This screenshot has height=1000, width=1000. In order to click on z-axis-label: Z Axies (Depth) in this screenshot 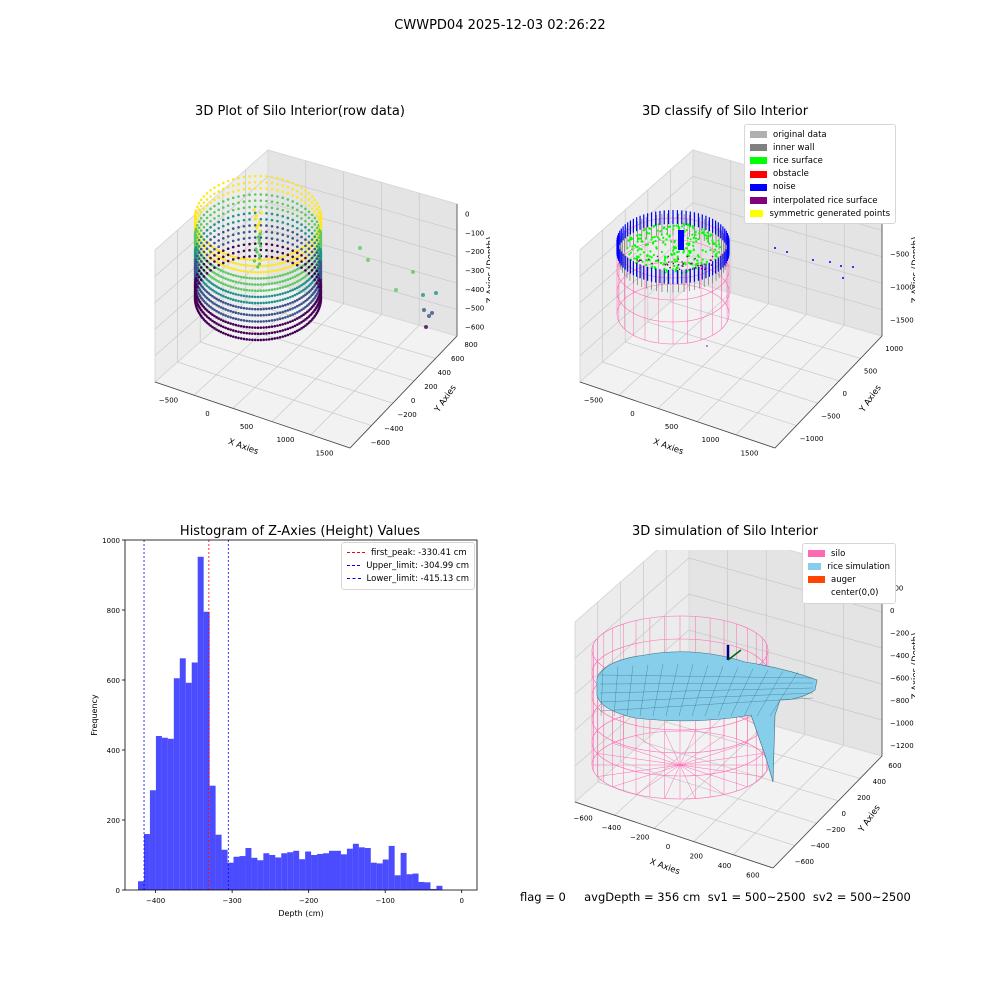, I will do `click(913, 270)`.